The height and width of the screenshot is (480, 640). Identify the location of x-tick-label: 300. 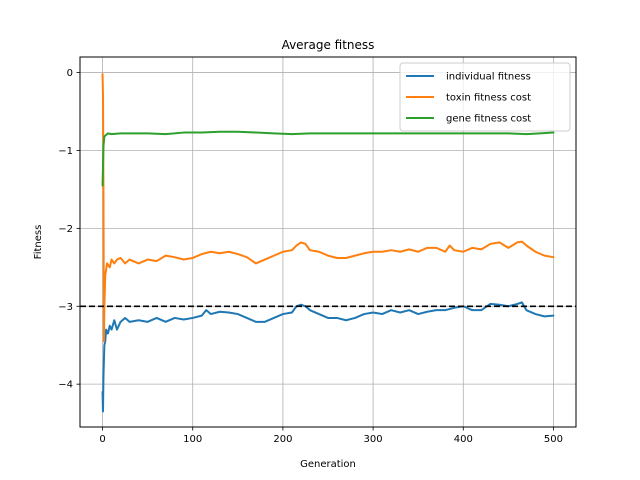
(373, 439).